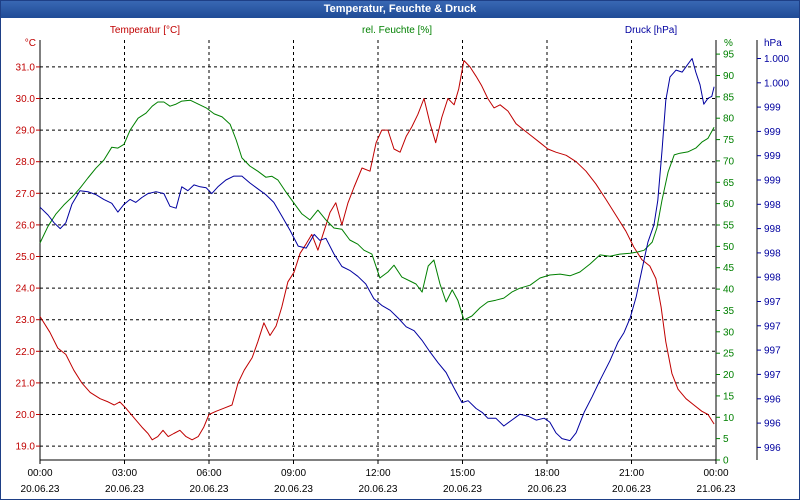 The width and height of the screenshot is (800, 500). What do you see at coordinates (26, 162) in the screenshot?
I see `temperature-tick-label: 28.0` at bounding box center [26, 162].